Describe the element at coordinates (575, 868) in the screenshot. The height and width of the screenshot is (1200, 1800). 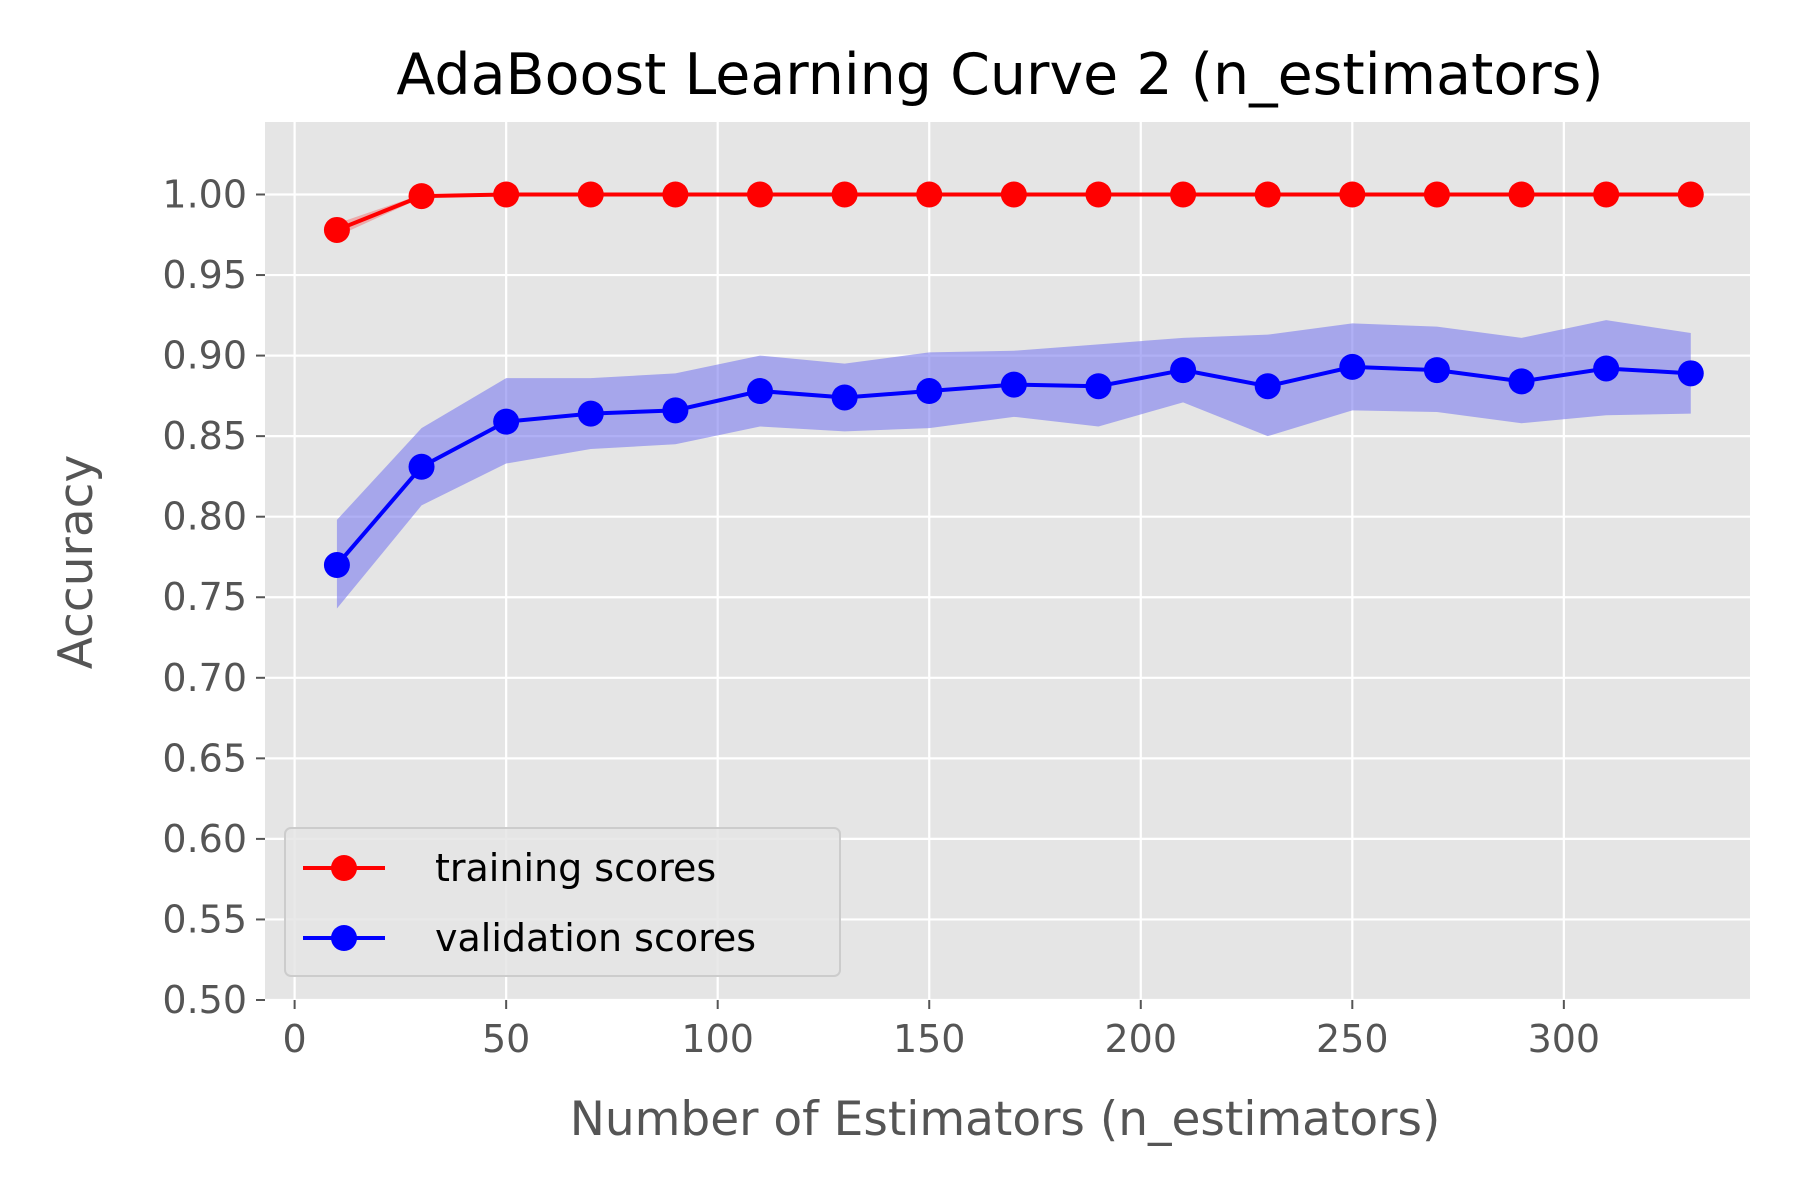
I see `training-scores-legend-label: training scores` at that location.